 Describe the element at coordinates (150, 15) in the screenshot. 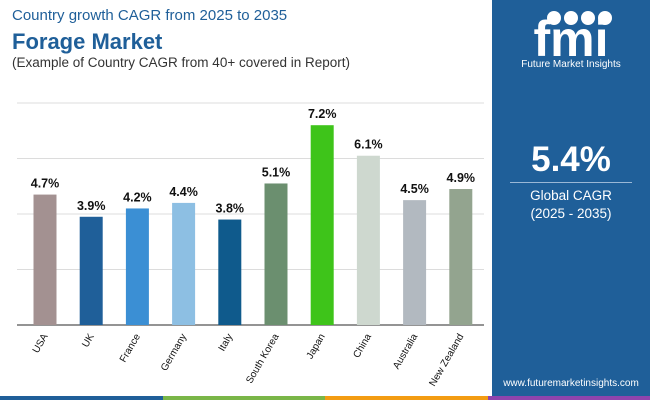

I see `header-subtitle: Country growth CAGR from 2025 to 2035` at that location.